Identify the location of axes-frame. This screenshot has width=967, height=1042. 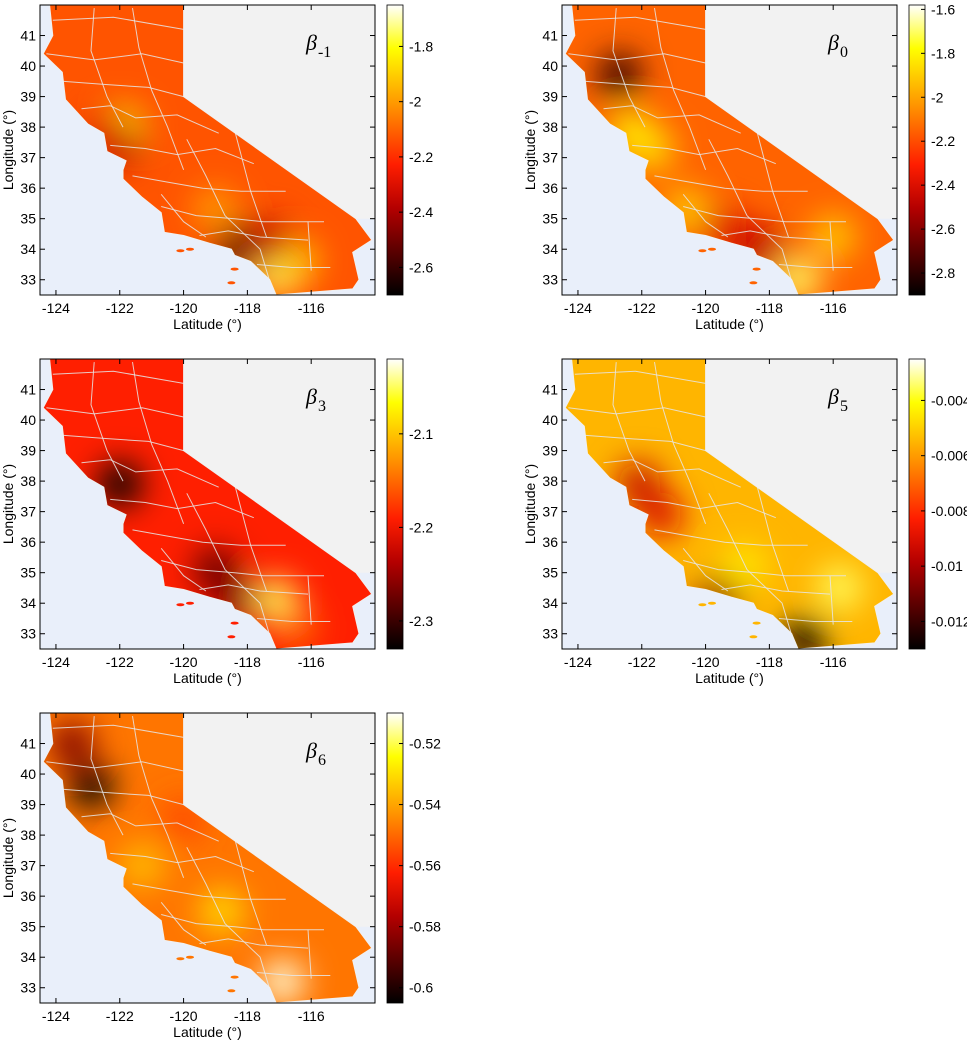
(729, 150).